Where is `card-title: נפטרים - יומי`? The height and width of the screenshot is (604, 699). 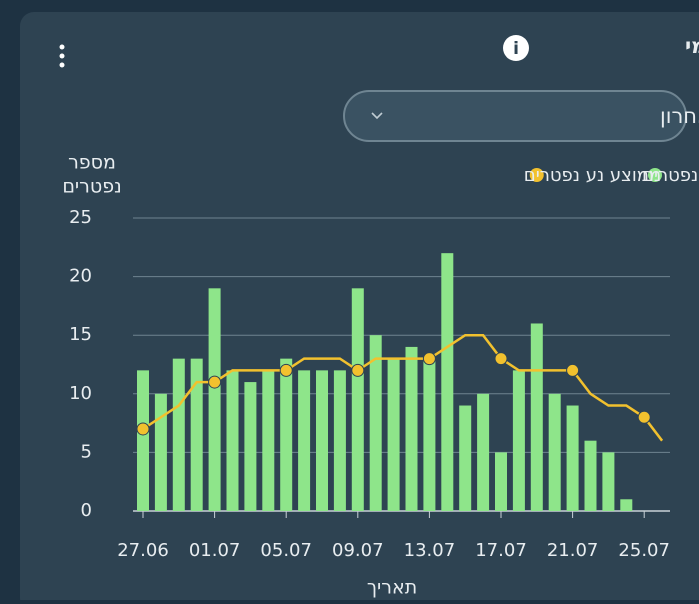
card-title: נפטרים - יומי is located at coordinates (692, 46).